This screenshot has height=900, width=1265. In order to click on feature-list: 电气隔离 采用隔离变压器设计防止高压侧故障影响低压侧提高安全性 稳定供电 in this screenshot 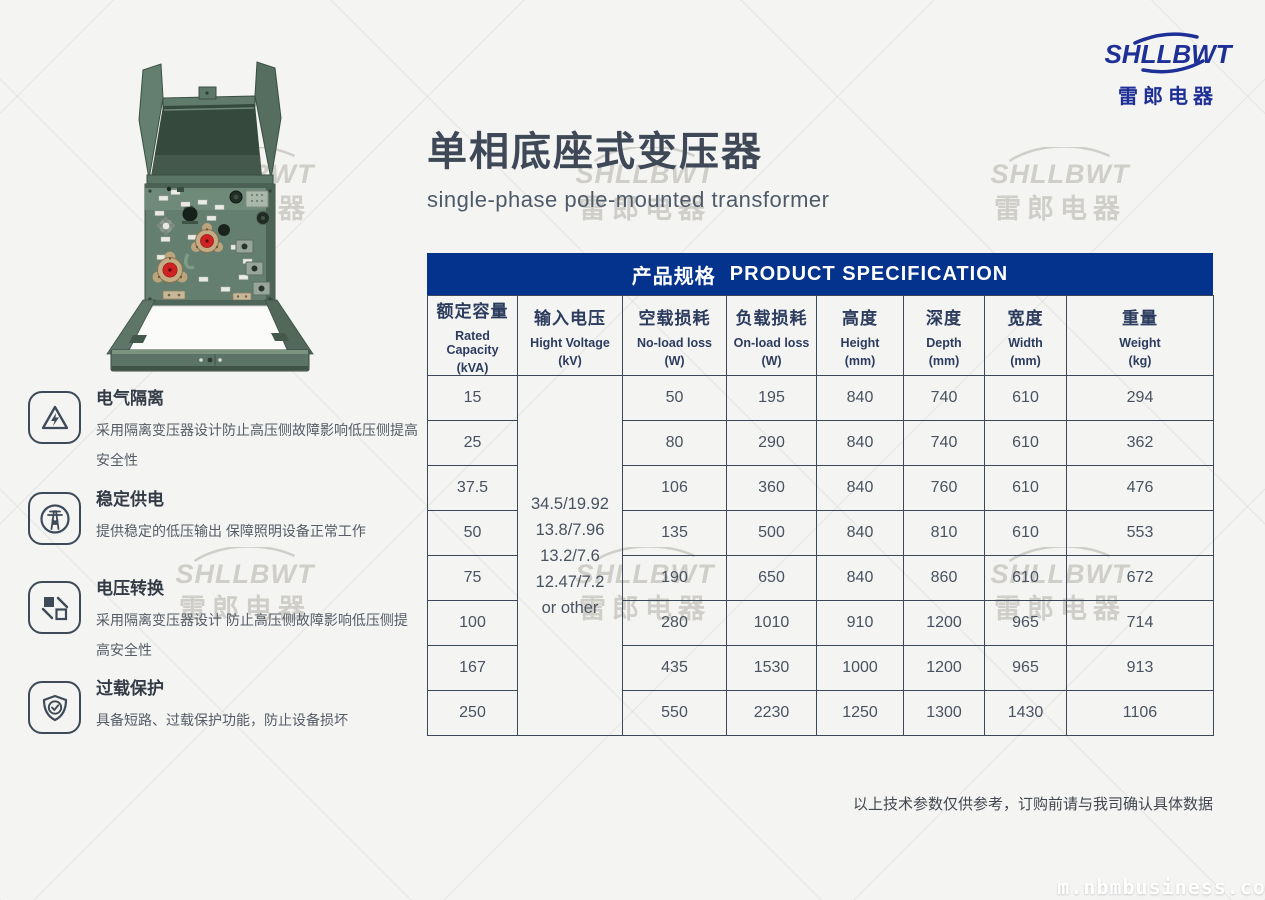, I will do `click(224, 568)`.